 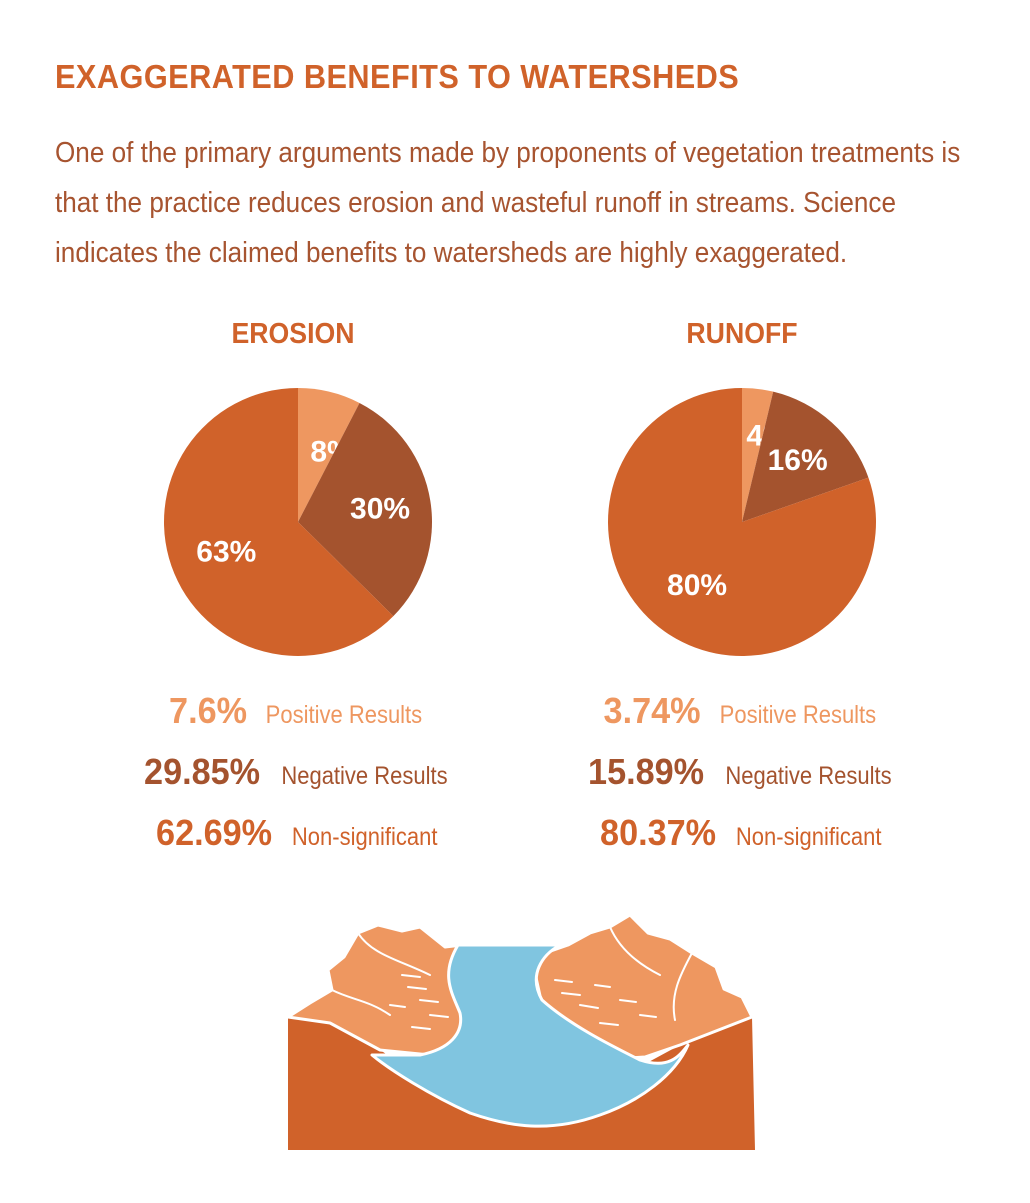 What do you see at coordinates (364, 837) in the screenshot?
I see `erosion-non-significant-label: Non-significant` at bounding box center [364, 837].